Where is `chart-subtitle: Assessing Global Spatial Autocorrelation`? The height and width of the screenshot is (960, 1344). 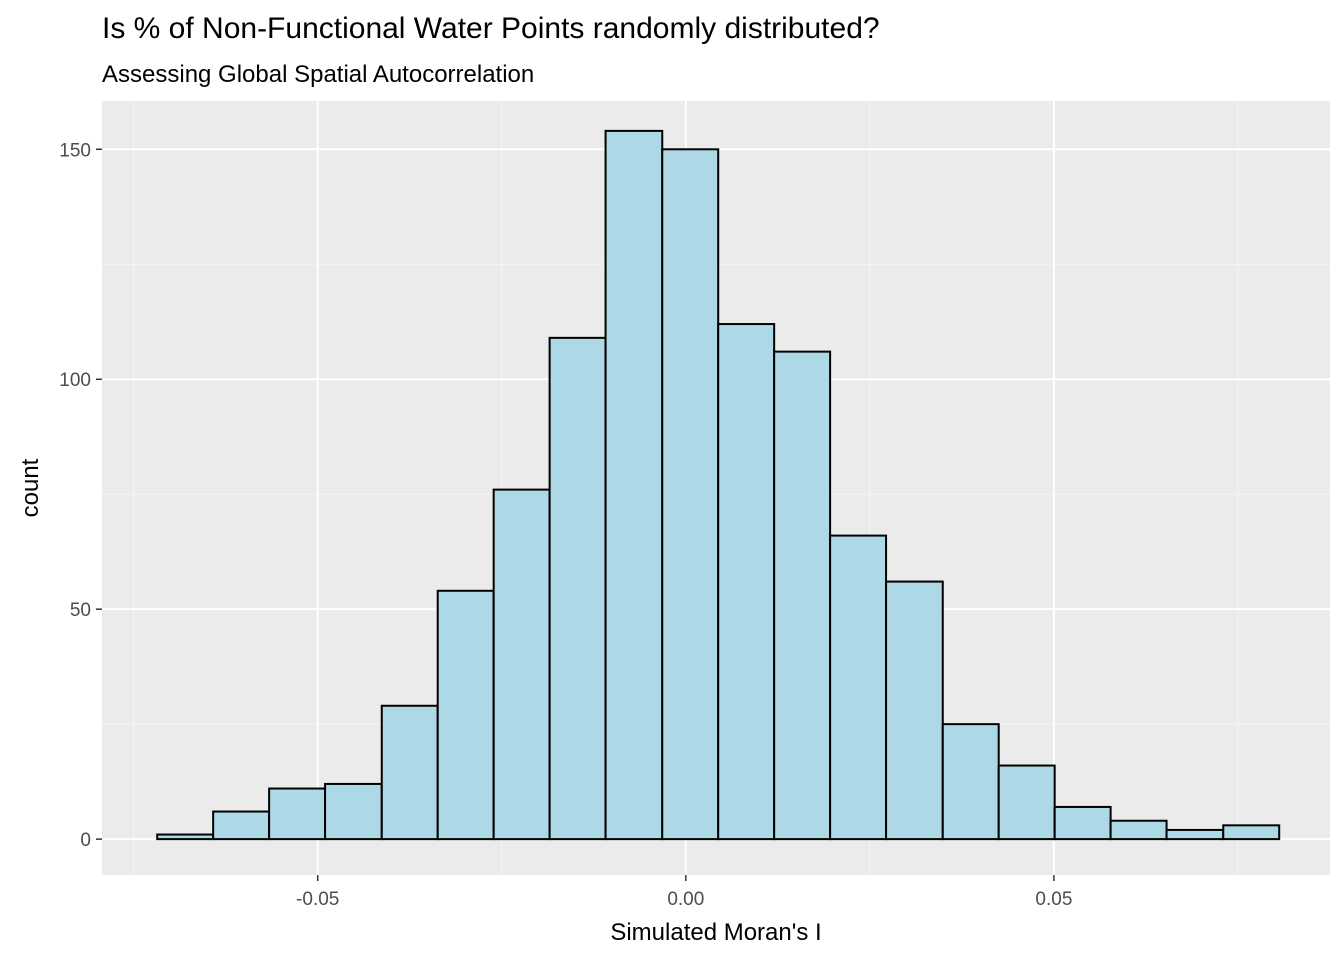
chart-subtitle: Assessing Global Spatial Autocorrelation is located at coordinates (318, 74).